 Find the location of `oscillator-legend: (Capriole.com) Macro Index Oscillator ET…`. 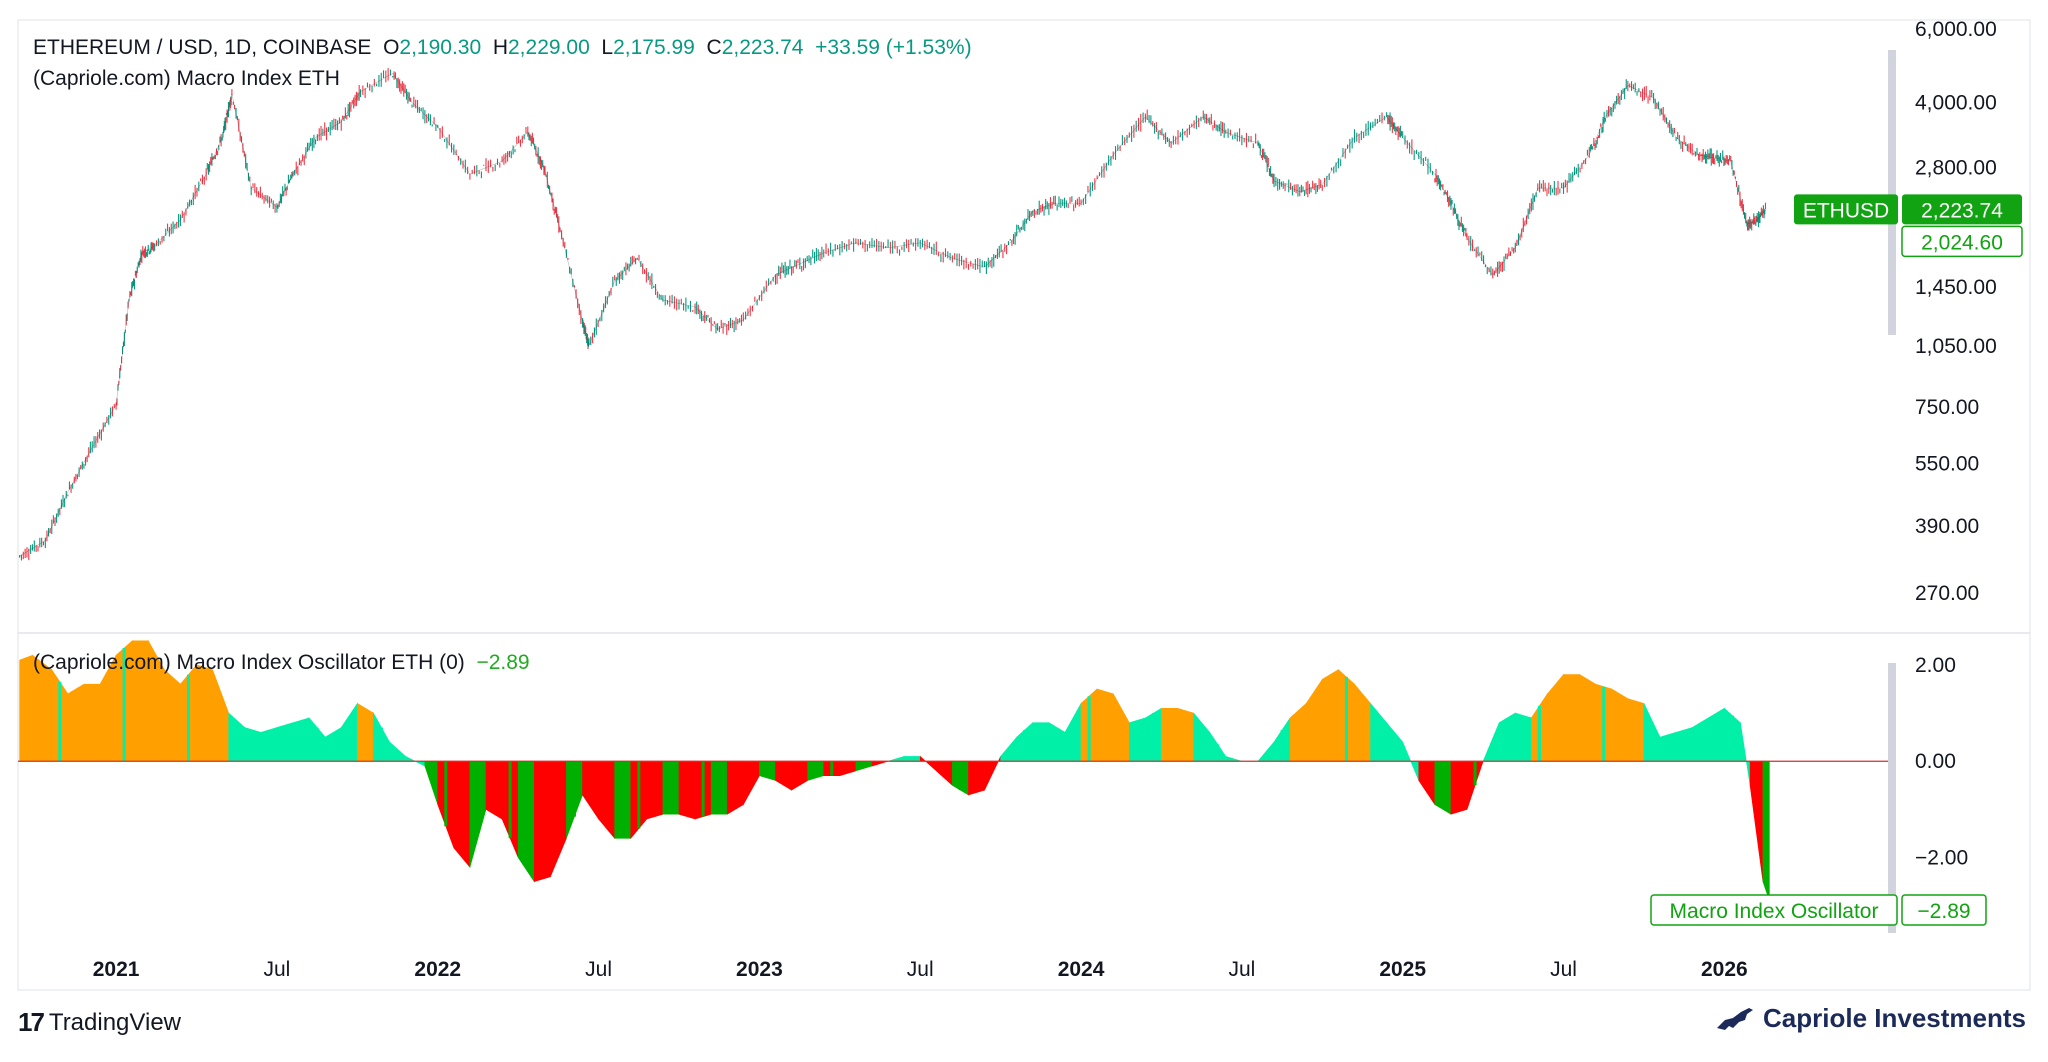

oscillator-legend: (Capriole.com) Macro Index Oscillator ET… is located at coordinates (281, 663).